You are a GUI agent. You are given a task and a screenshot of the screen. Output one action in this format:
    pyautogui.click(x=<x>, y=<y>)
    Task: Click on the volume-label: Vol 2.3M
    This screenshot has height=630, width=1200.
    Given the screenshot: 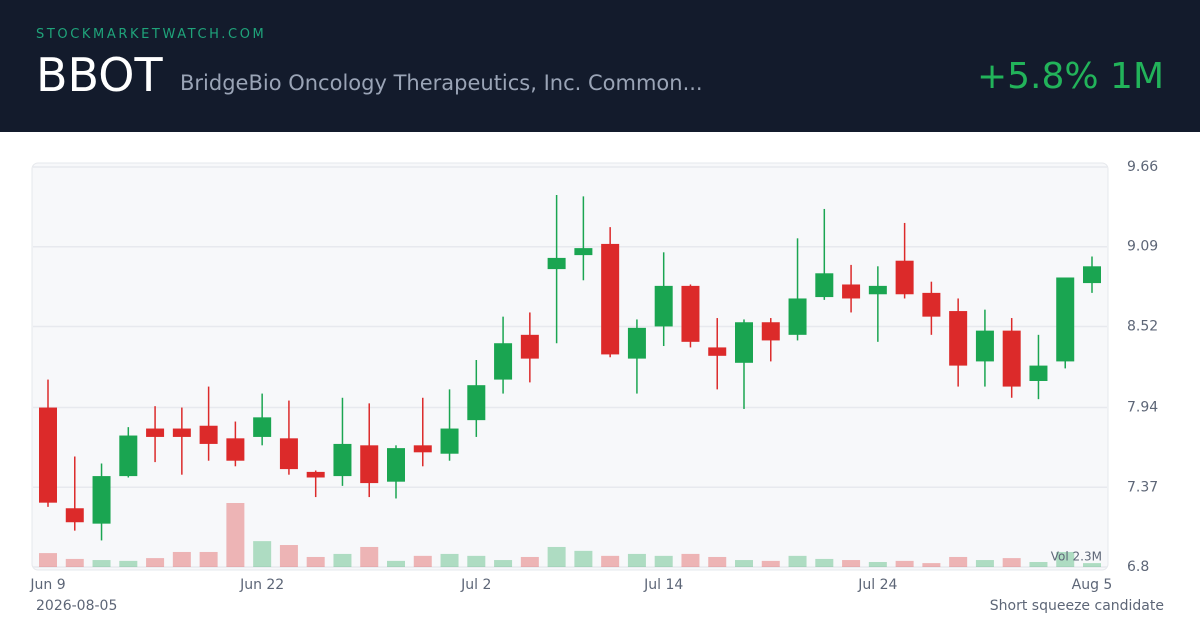 What is the action you would take?
    pyautogui.click(x=1076, y=557)
    